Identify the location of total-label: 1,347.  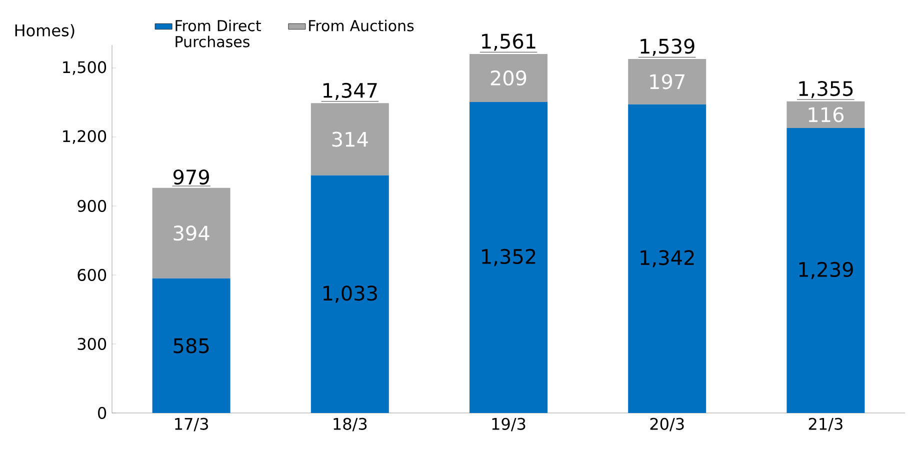
(350, 91).